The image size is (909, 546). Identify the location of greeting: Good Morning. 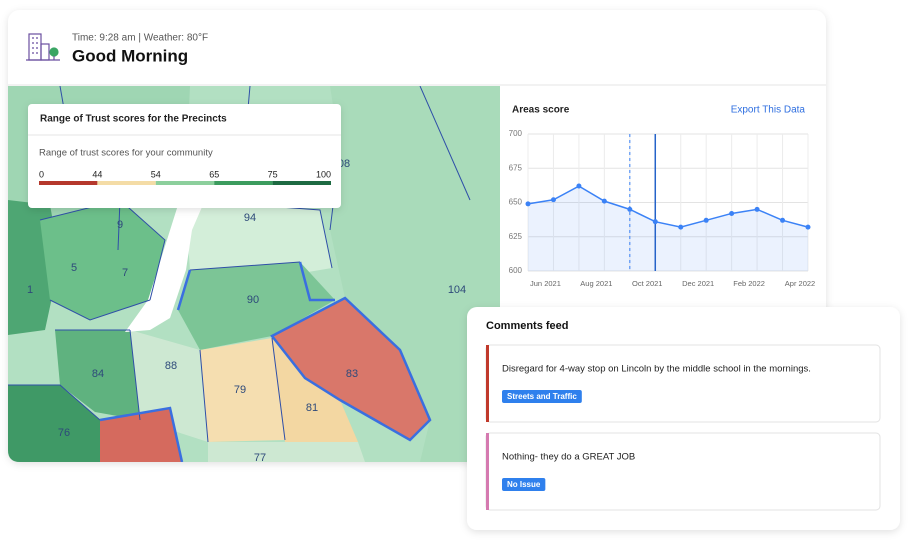
(130, 55).